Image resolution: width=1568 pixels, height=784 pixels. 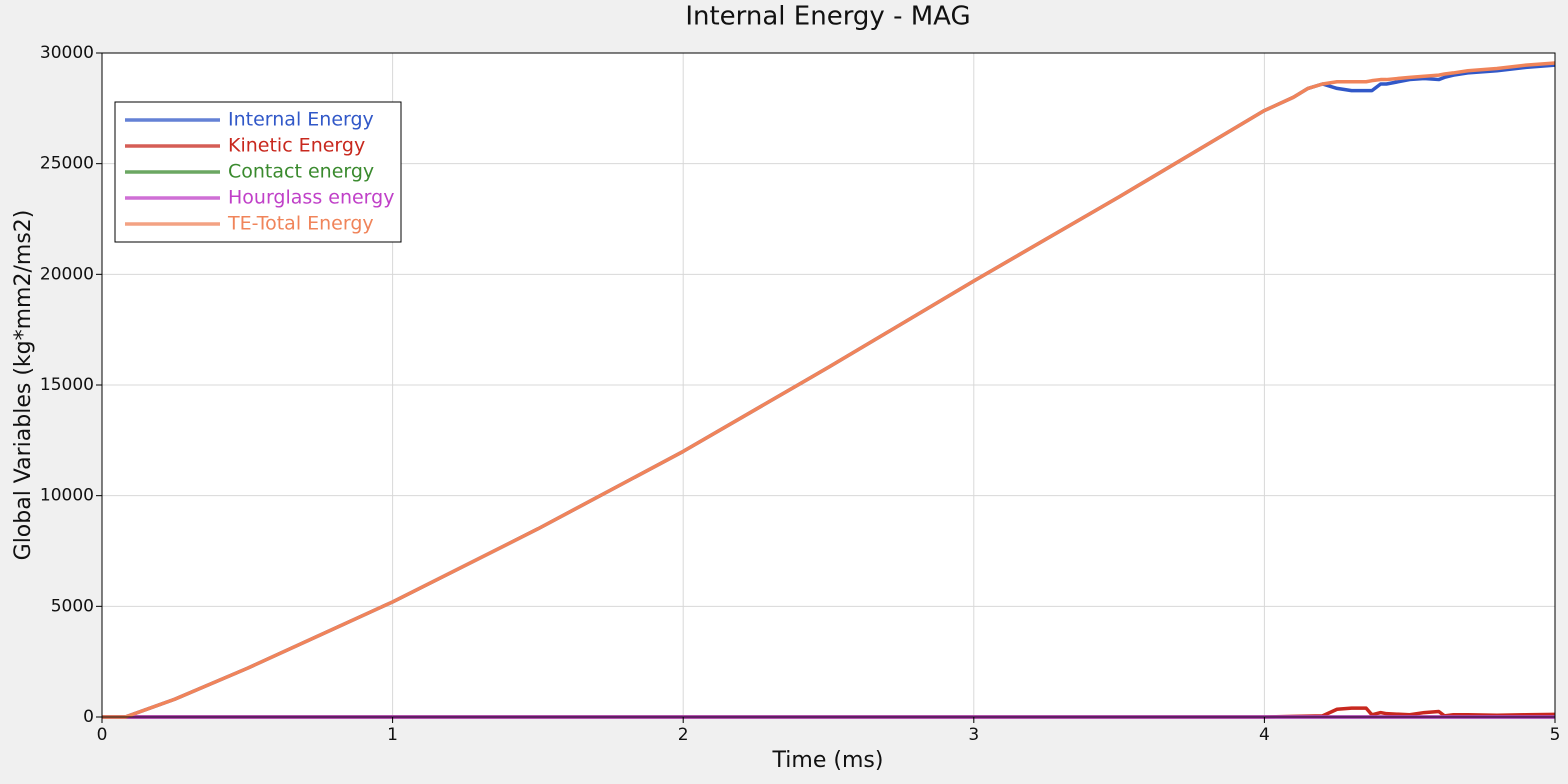 What do you see at coordinates (827, 17) in the screenshot?
I see `chart-title: Internal Energy - MAG` at bounding box center [827, 17].